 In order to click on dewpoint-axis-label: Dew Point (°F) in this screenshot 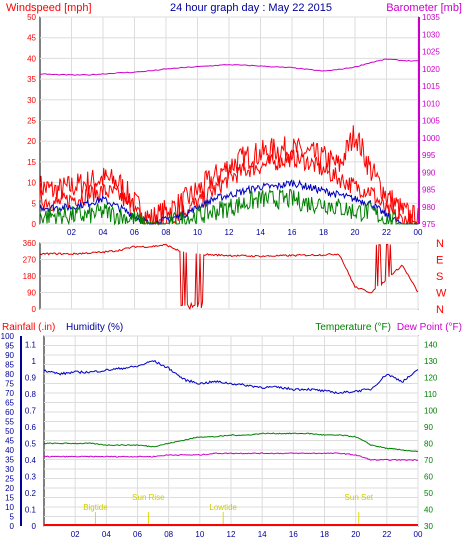, I will do `click(429, 327)`.